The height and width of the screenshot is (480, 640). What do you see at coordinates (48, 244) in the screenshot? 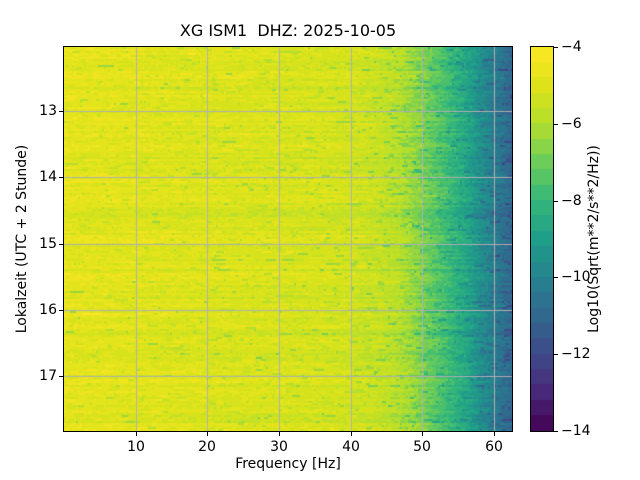
I see `y-tick-label-15: 15` at bounding box center [48, 244].